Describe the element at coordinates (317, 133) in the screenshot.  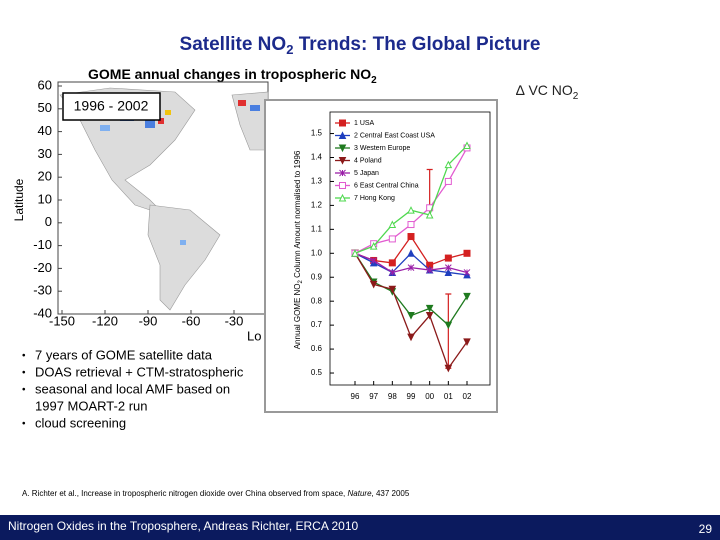
I see `y-tick-label: 1.5` at that location.